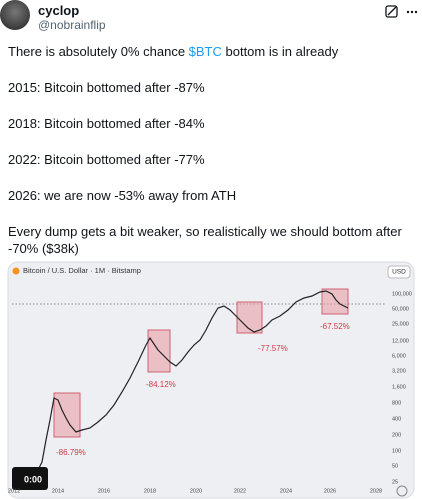 The height and width of the screenshot is (499, 422). What do you see at coordinates (33, 479) in the screenshot?
I see `video-time: 0:00` at bounding box center [33, 479].